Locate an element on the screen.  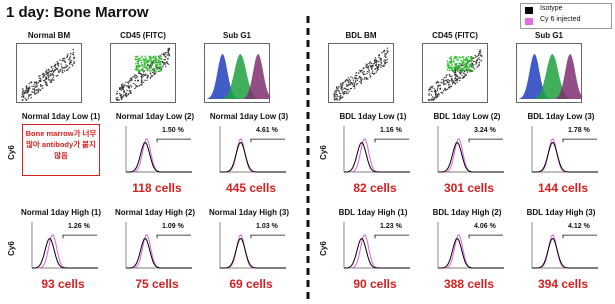
panel-label: BDL 1day Low (3) is located at coordinates (561, 116).